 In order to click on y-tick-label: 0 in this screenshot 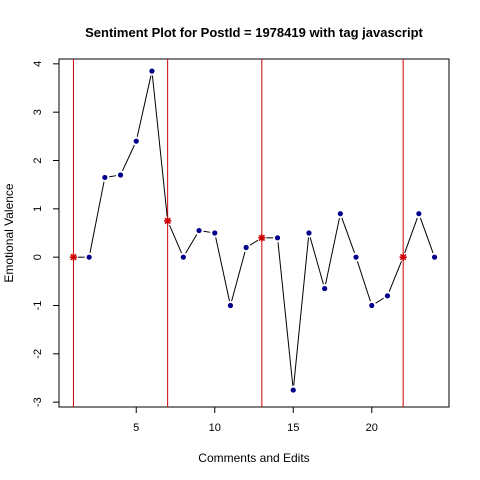, I will do `click(38, 257)`.